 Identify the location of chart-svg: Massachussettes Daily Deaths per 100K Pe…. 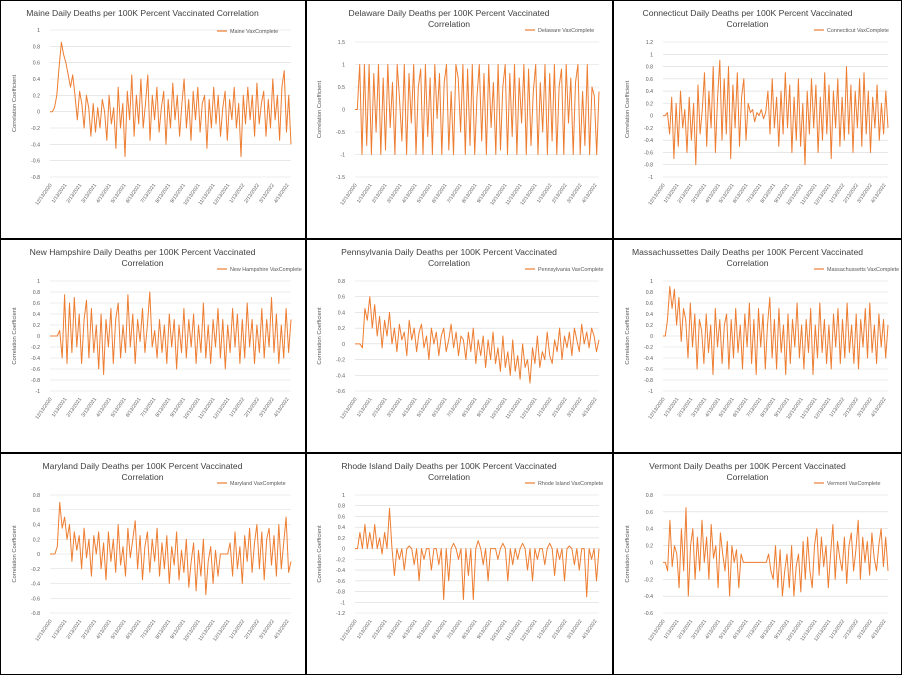
(762, 334).